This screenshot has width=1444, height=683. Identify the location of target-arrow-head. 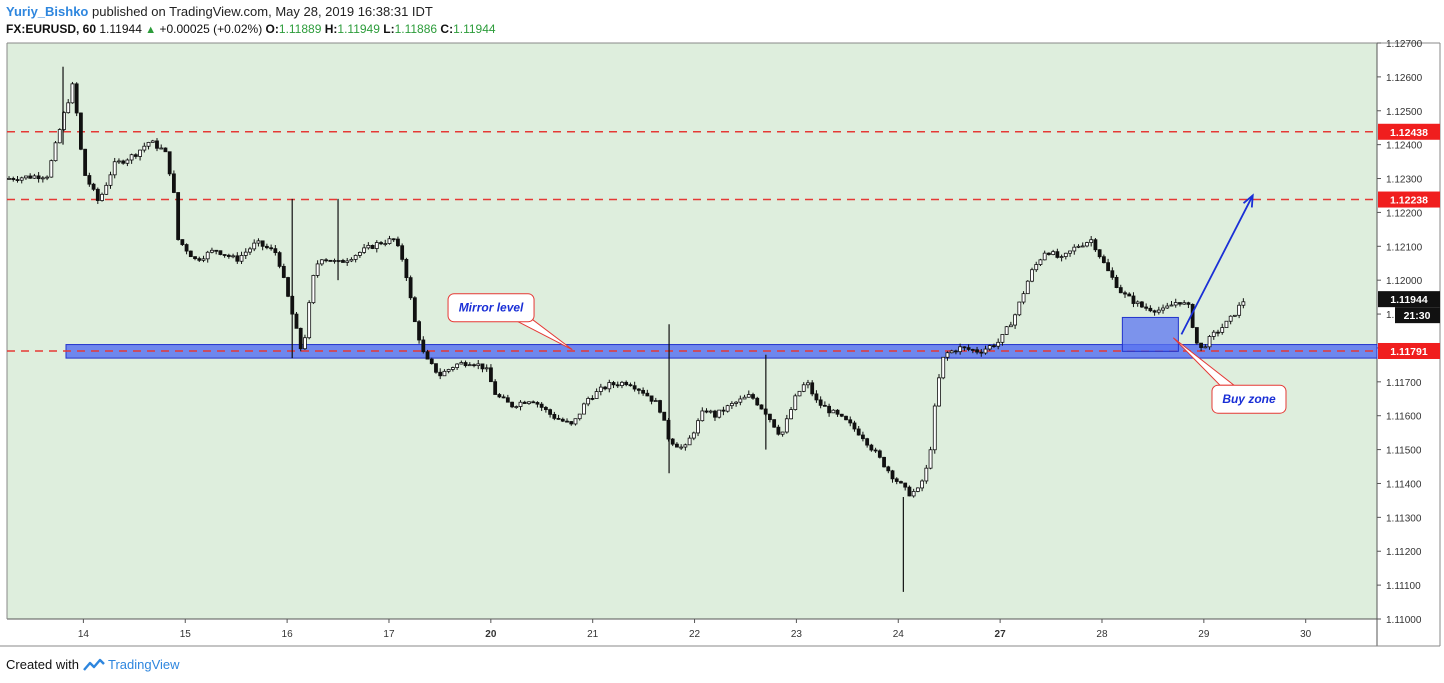
(1248, 200).